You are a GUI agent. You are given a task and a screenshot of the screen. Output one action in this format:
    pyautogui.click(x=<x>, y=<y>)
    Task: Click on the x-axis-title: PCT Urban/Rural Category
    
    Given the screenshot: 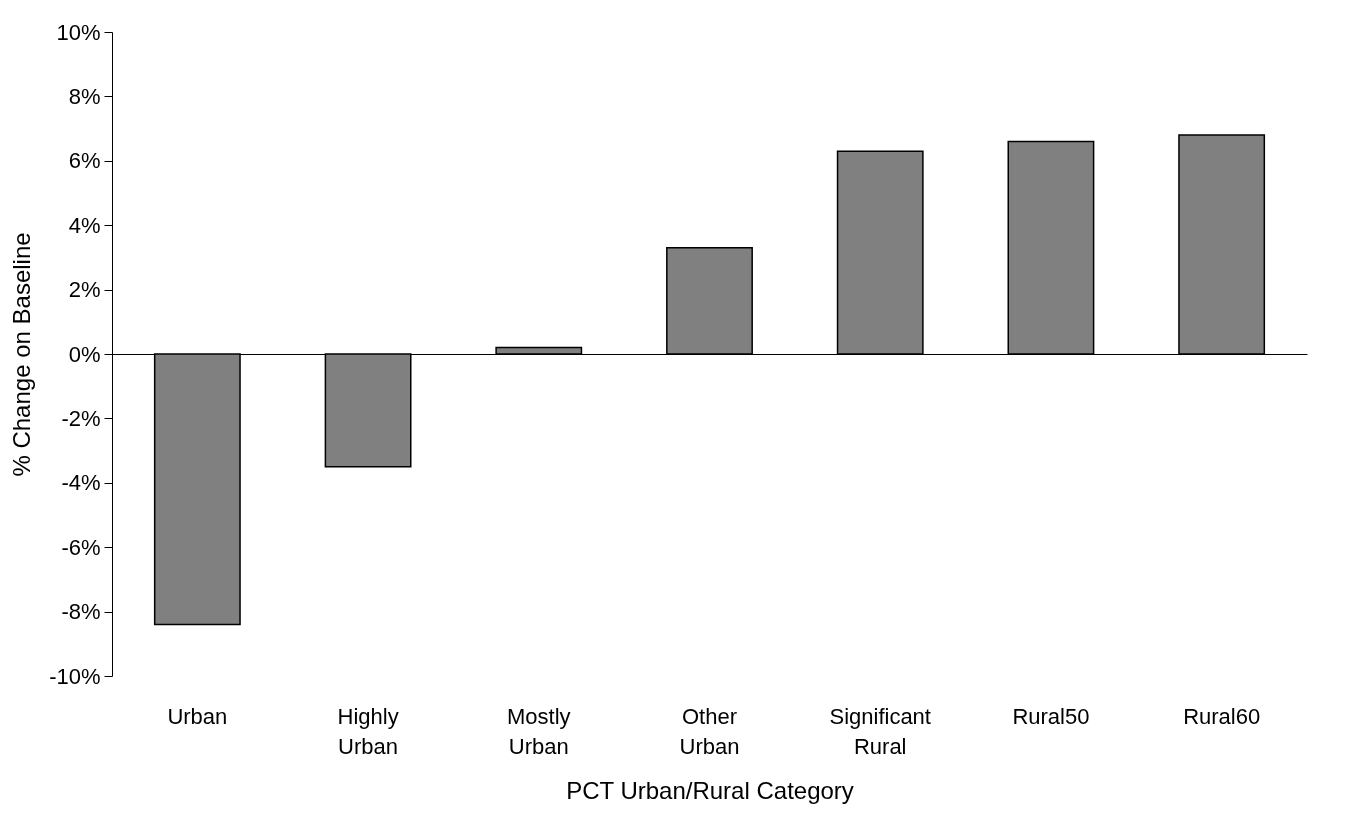 What is the action you would take?
    pyautogui.click(x=710, y=790)
    